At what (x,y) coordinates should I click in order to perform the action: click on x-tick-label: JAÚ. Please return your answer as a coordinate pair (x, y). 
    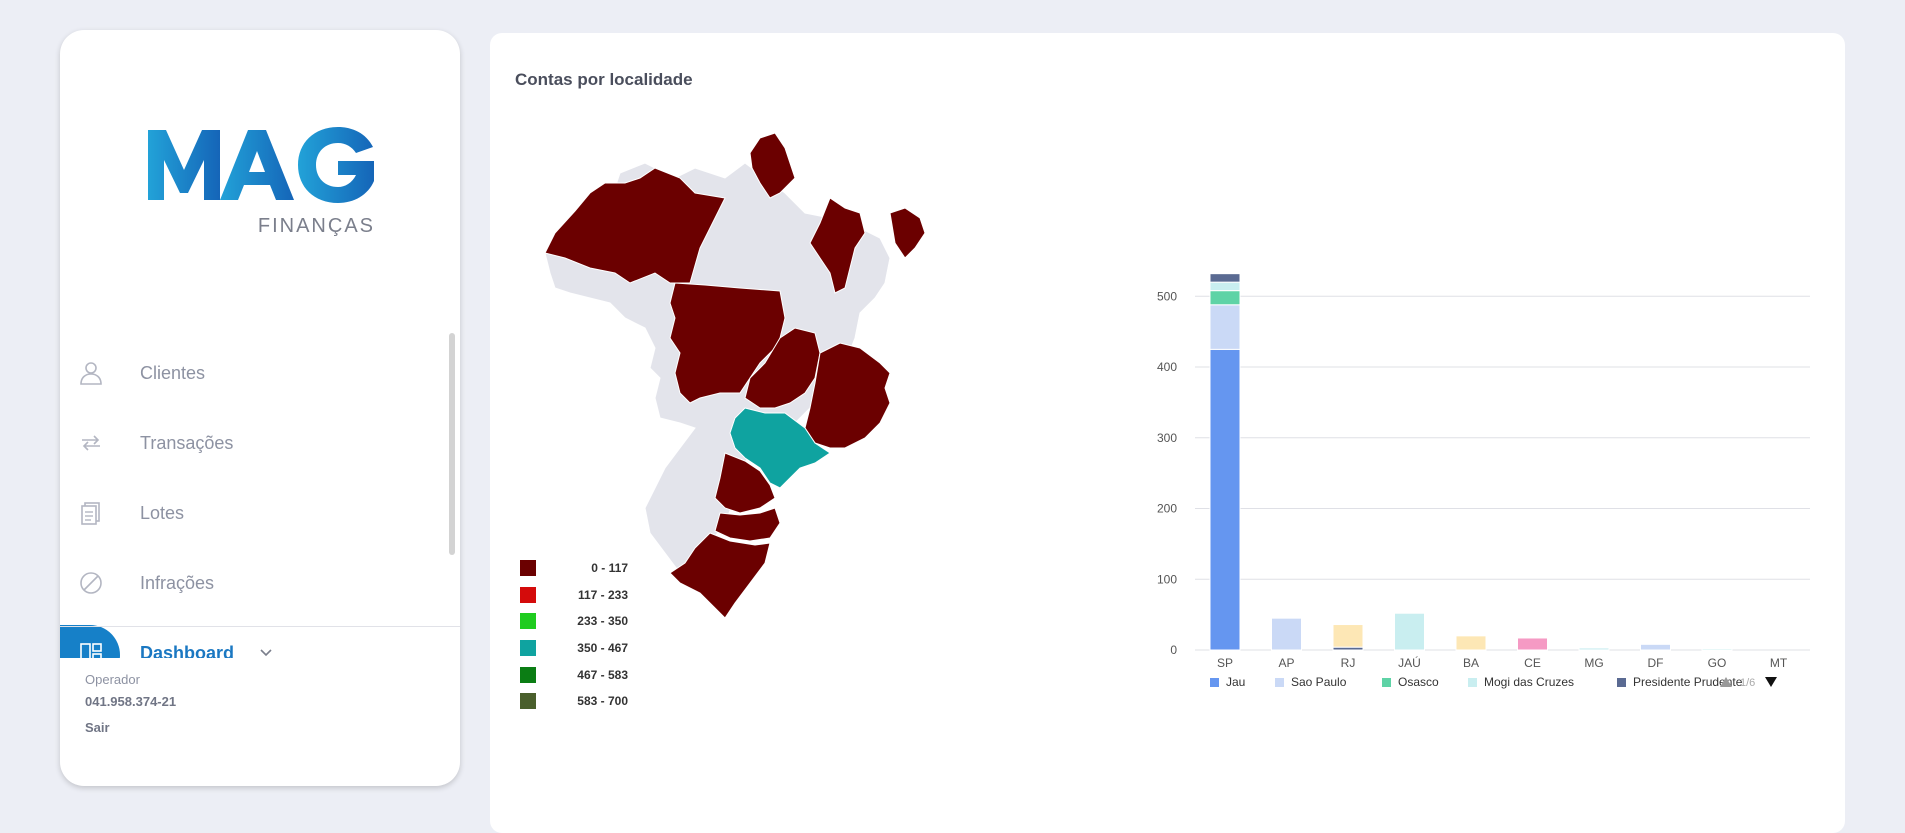
    Looking at the image, I should click on (1409, 662).